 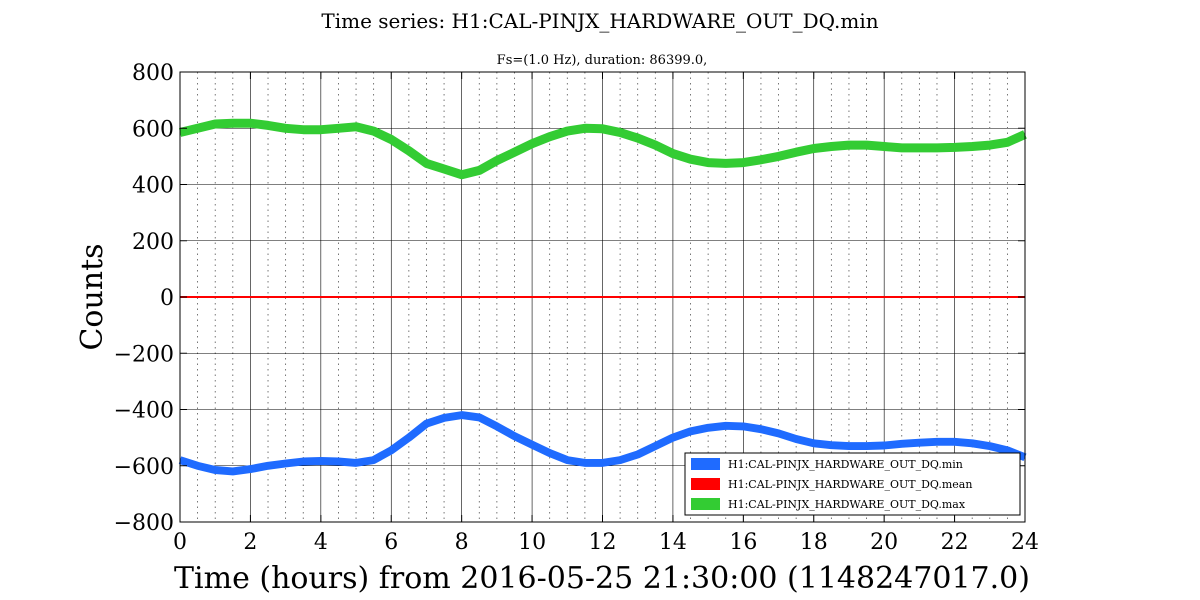 What do you see at coordinates (462, 542) in the screenshot?
I see `x-tick-label: 8` at bounding box center [462, 542].